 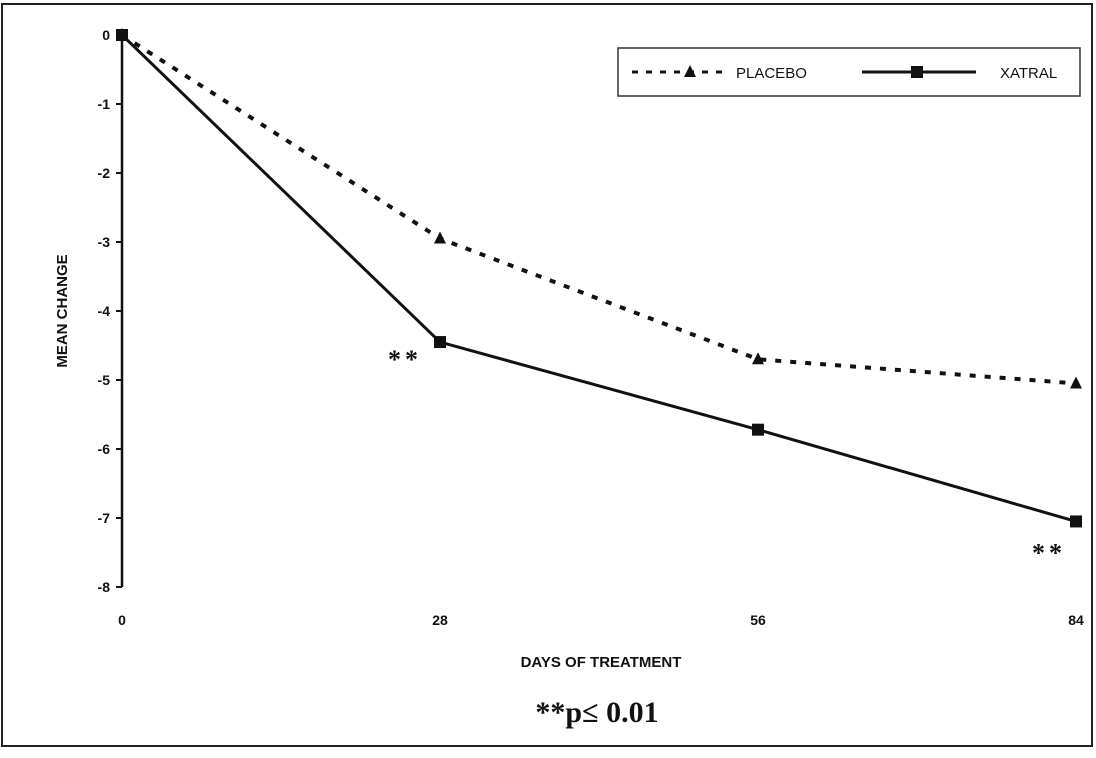 What do you see at coordinates (758, 620) in the screenshot?
I see `x-tick-label: 56` at bounding box center [758, 620].